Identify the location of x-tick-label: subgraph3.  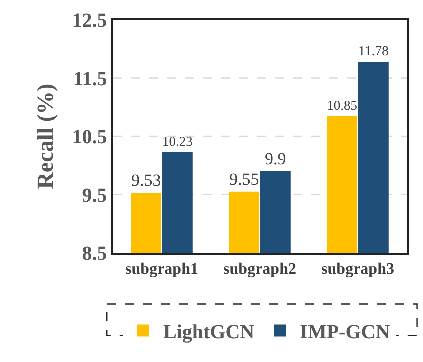
(358, 269).